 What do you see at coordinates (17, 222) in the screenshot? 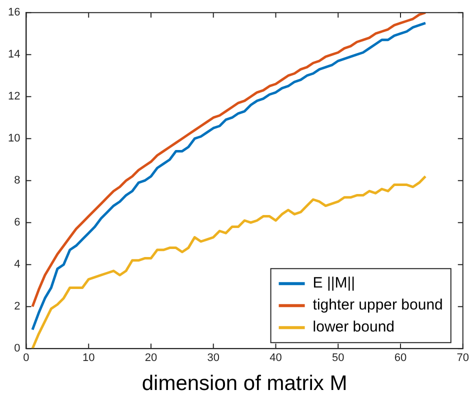
I see `y-tick-label: 6` at bounding box center [17, 222].